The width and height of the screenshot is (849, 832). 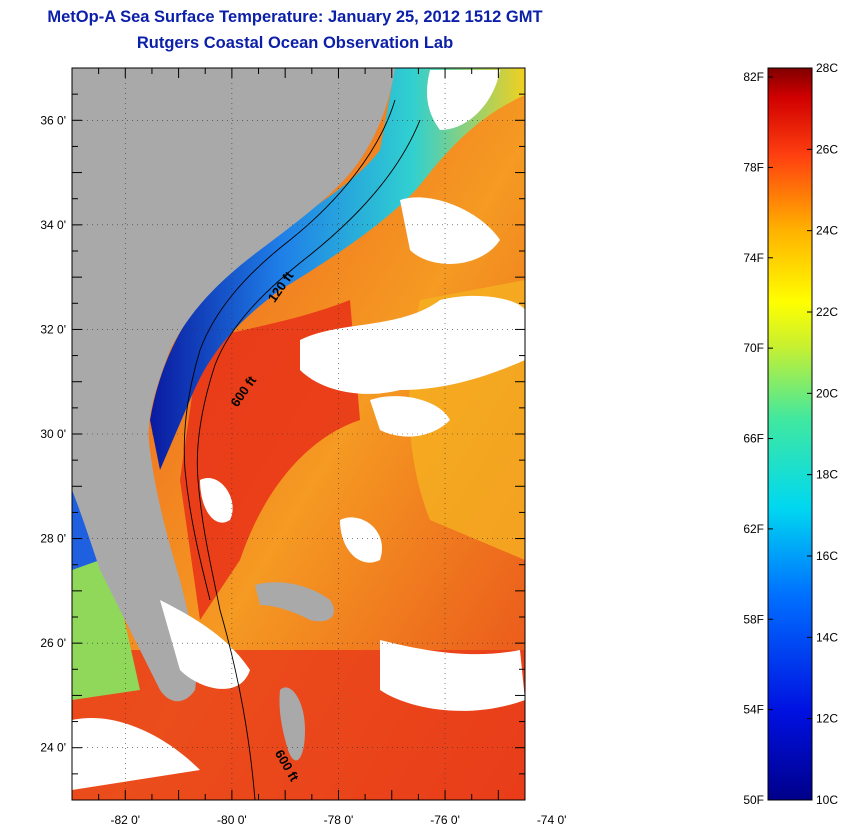 I want to click on lon-tick-label: -82 0', so click(x=125, y=820).